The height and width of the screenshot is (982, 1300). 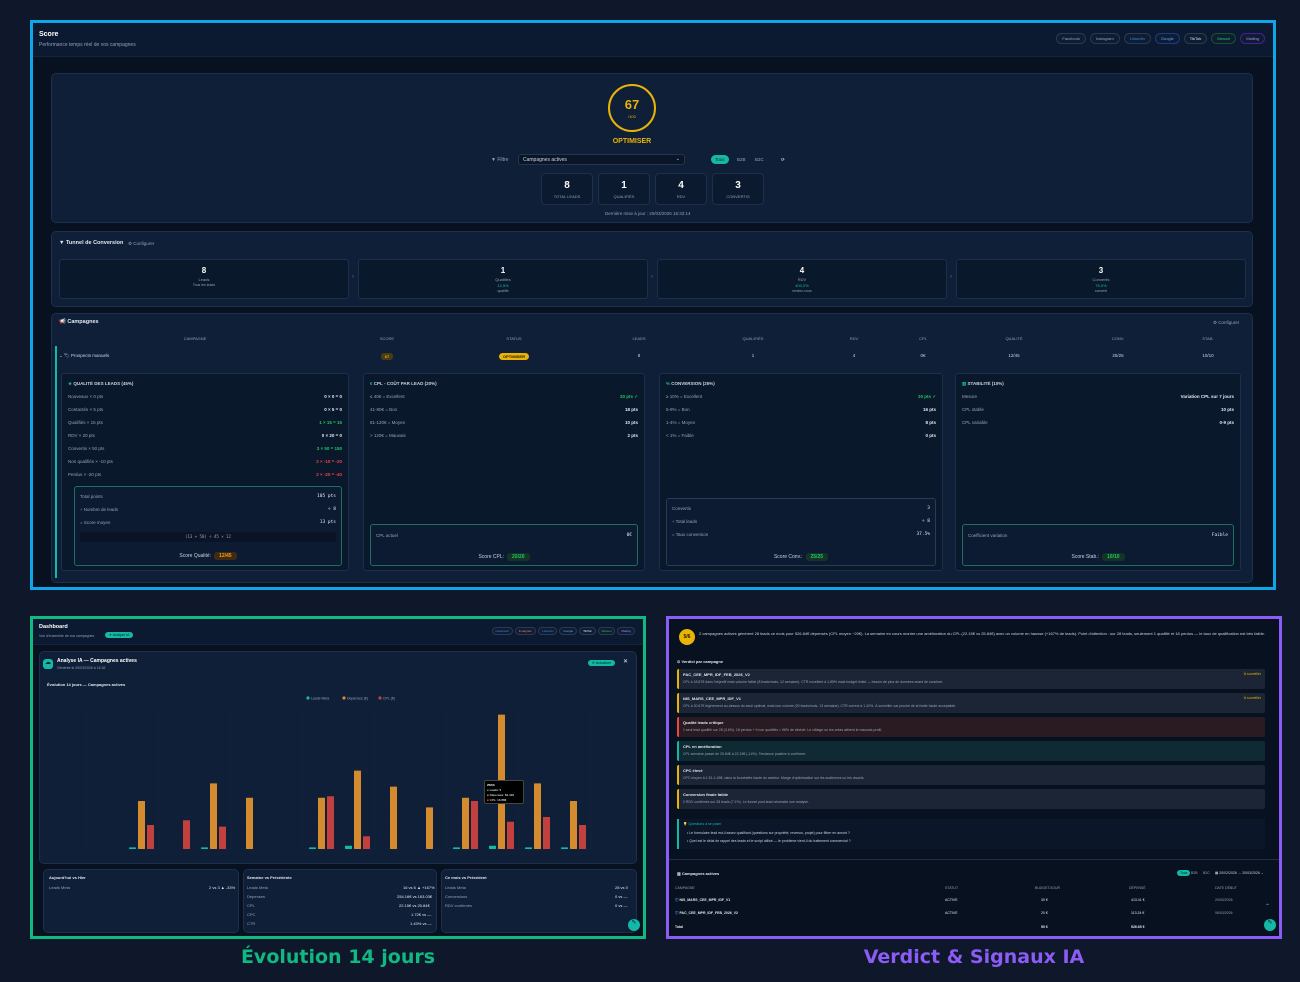 What do you see at coordinates (330, 422) in the screenshot?
I see `quality-row-value: 1 × 15 = 15` at bounding box center [330, 422].